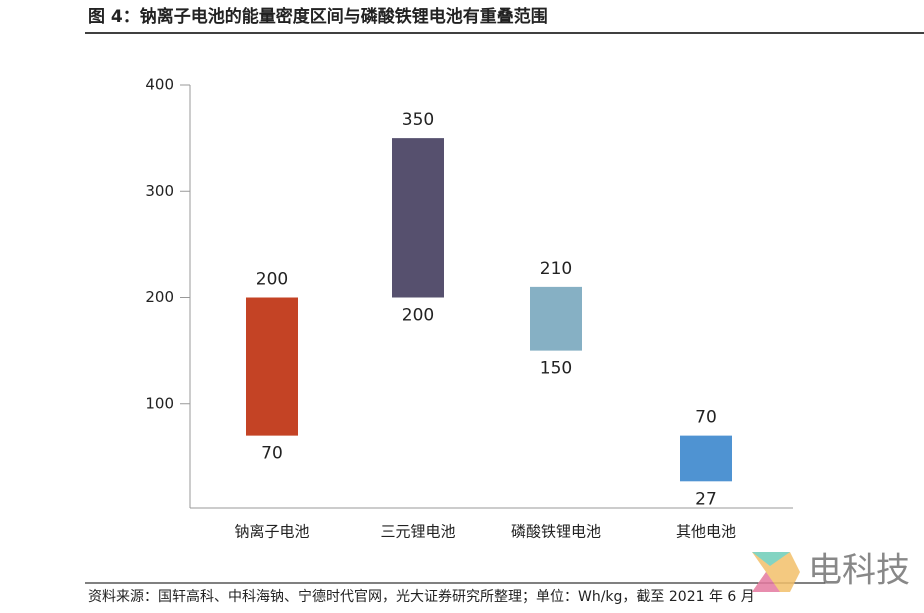  Describe the element at coordinates (159, 85) in the screenshot. I see `y-tick-label: 400` at that location.